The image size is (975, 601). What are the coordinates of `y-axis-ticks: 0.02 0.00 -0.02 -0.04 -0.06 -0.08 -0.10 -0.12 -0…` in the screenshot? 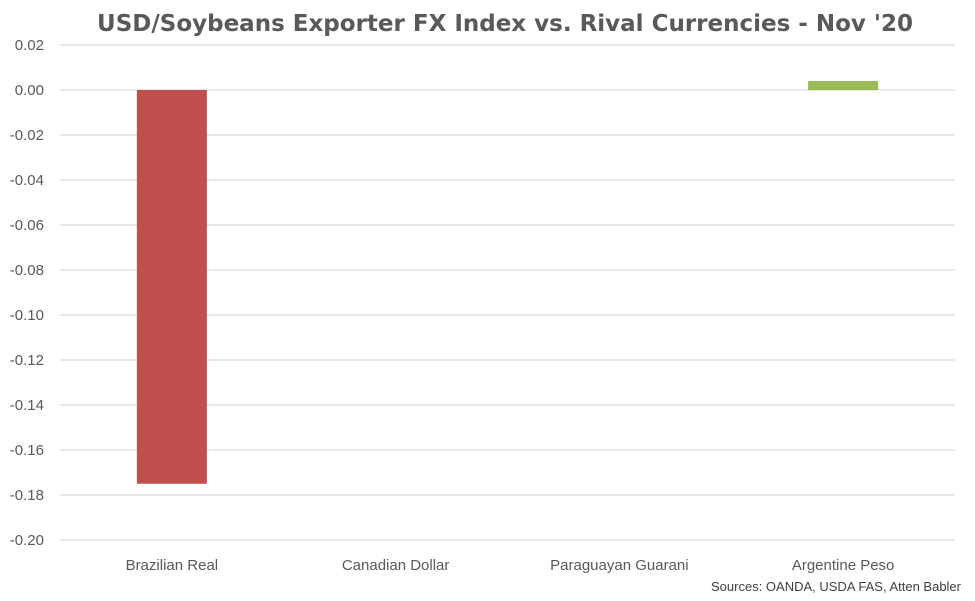 It's located at (27, 293).